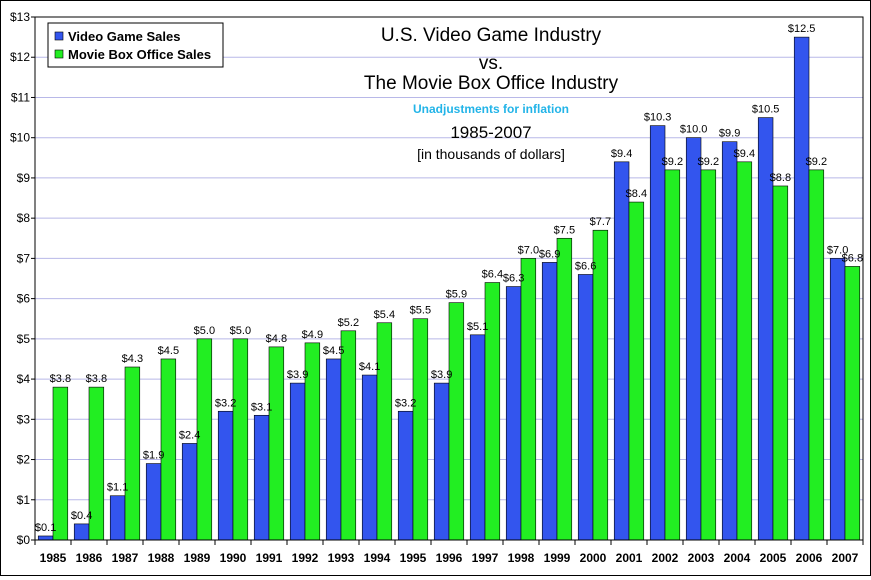  I want to click on x-tick-label: 1990, so click(233, 558).